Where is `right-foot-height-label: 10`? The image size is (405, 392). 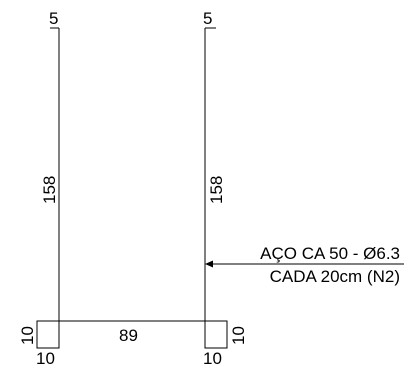 right-foot-height-label: 10 is located at coordinates (238, 335).